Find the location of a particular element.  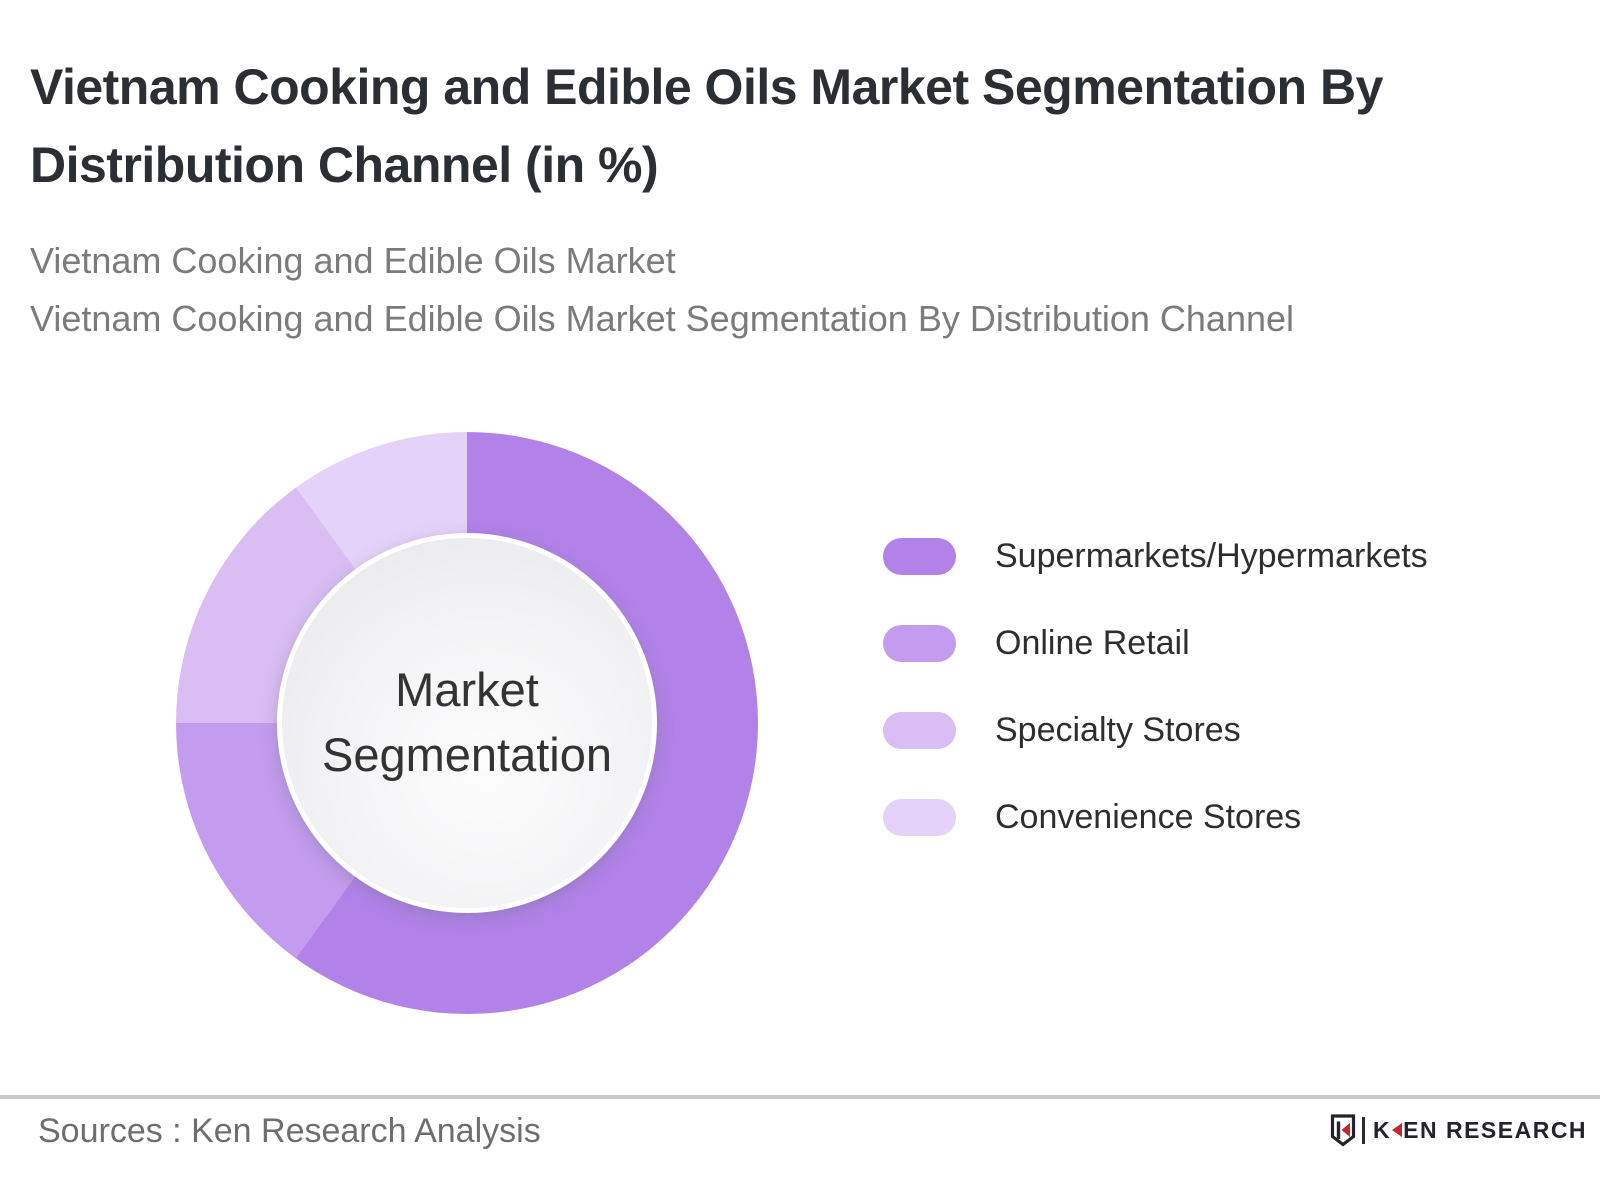

legend-item-online-retail: Online Retail is located at coordinates (1155, 643).